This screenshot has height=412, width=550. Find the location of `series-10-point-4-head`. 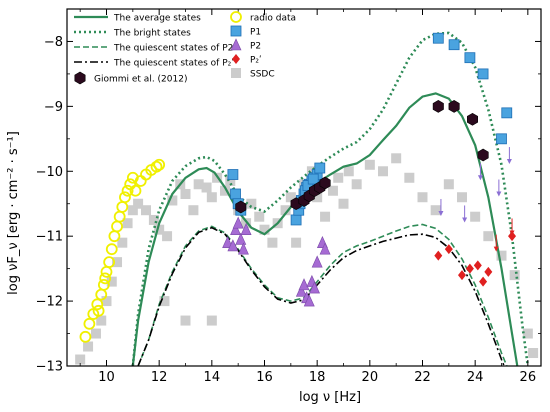

series-10-point-4-head is located at coordinates (509, 162).